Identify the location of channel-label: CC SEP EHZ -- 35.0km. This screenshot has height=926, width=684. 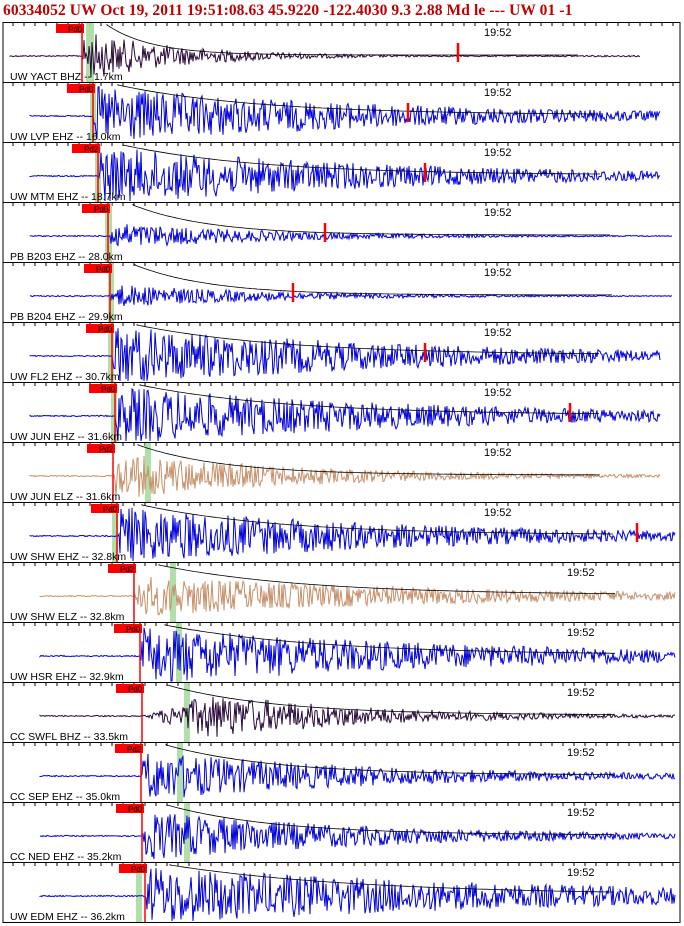
(65, 797).